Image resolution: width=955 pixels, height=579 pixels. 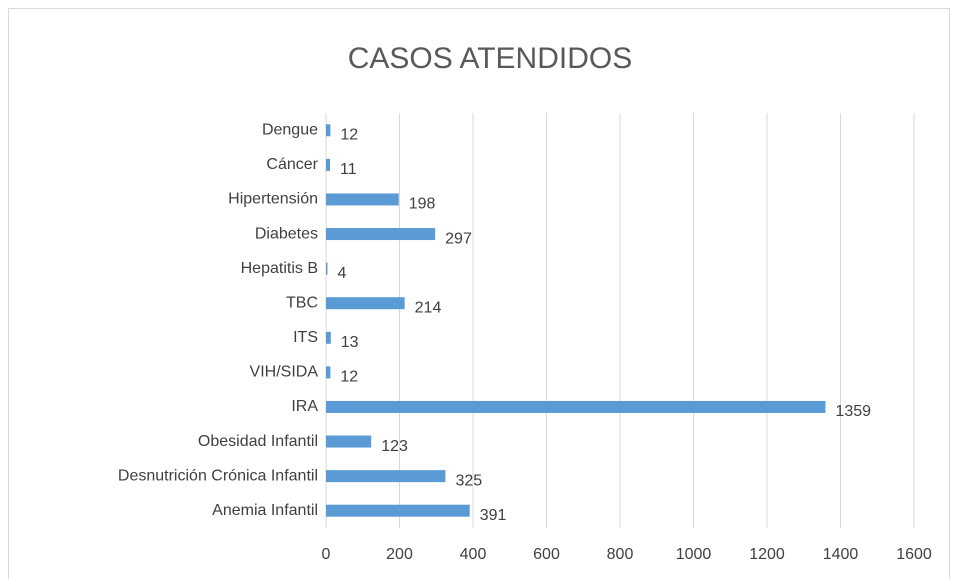 I want to click on data-label: 325, so click(x=468, y=480).